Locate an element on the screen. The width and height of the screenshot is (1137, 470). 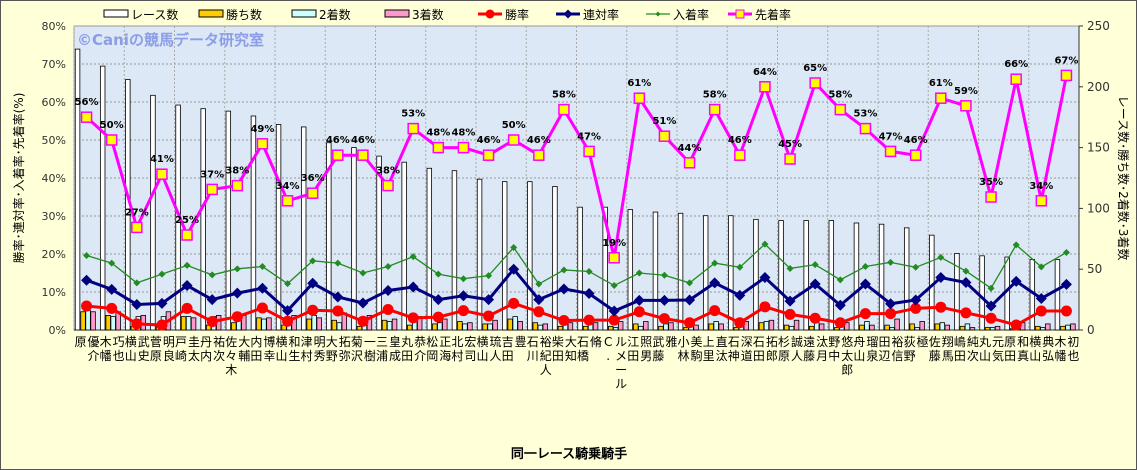
x-tick-surname-char: 原 is located at coordinates (1010, 342).